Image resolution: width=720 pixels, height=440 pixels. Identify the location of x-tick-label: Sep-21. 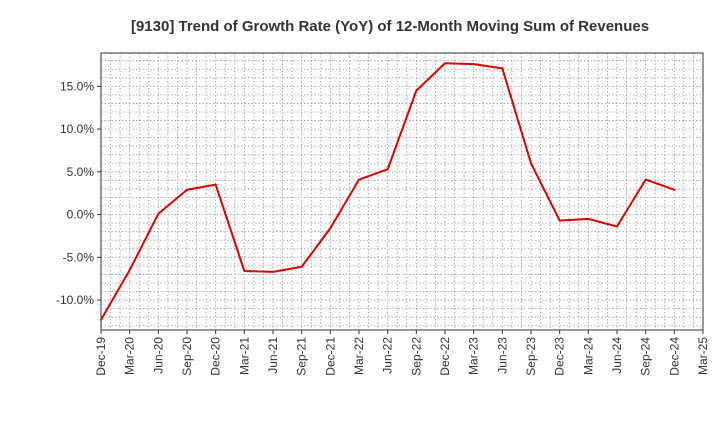
(302, 356).